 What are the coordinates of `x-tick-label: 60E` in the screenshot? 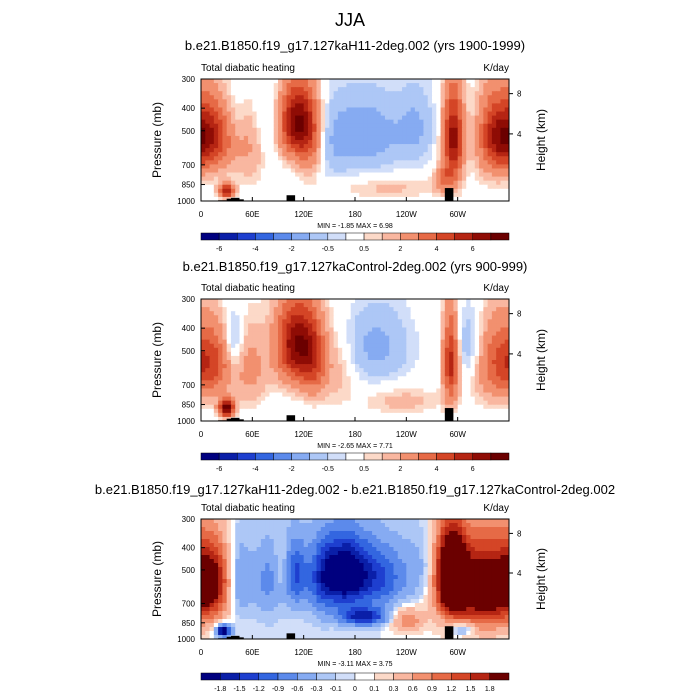 It's located at (252, 214).